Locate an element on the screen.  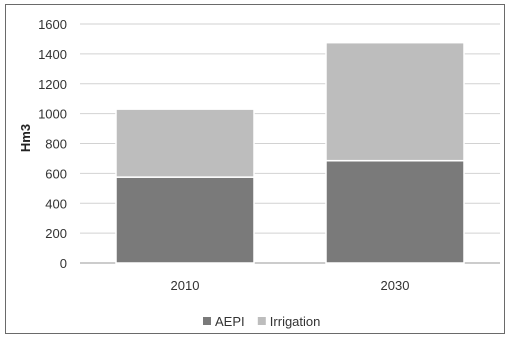
y-tick-labels: 0 200 400 600 800 1000 1200 1400 1600 is located at coordinates (52, 144).